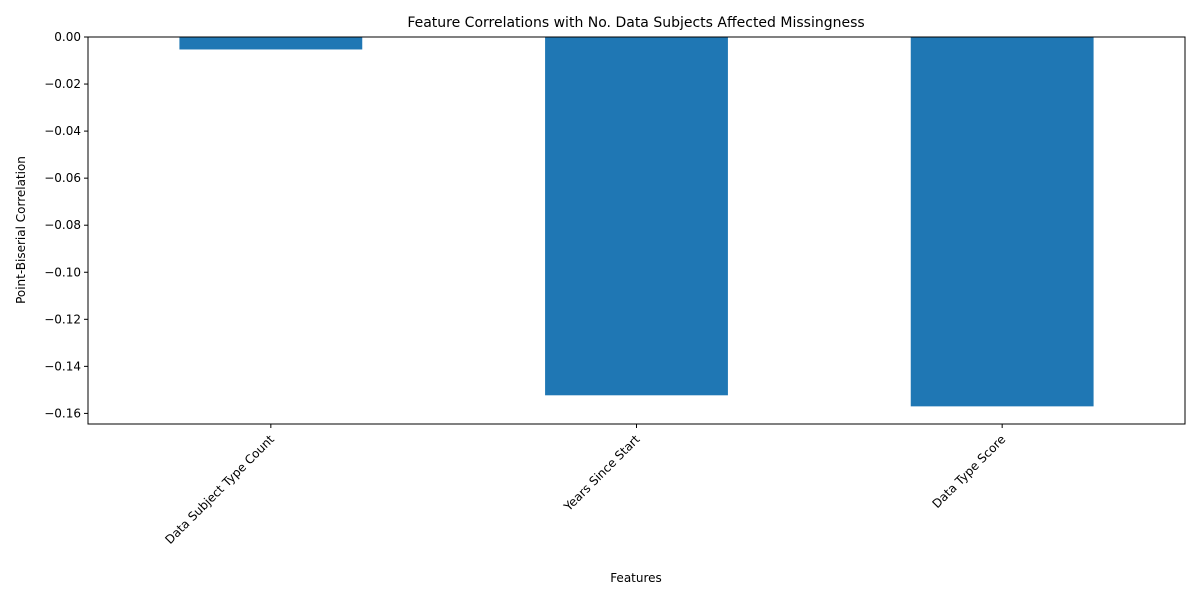 The image size is (1200, 600). What do you see at coordinates (67, 37) in the screenshot?
I see `y-tick-label-0: 0.00` at bounding box center [67, 37].